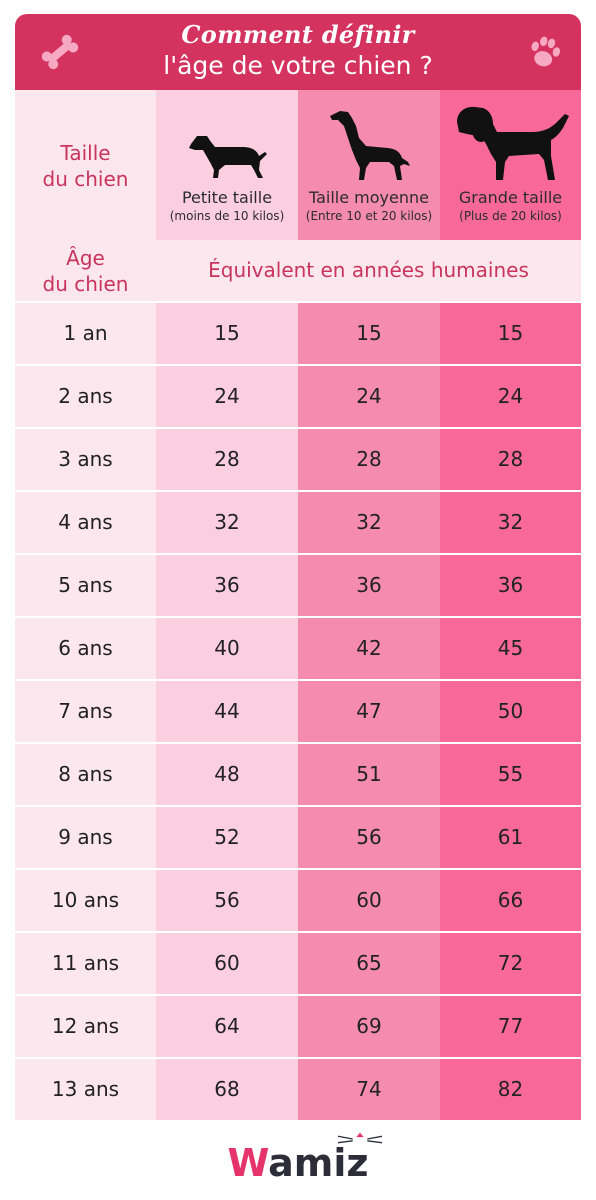 The height and width of the screenshot is (1200, 596). I want to click on column-small-note: (moins de 10 kilos), so click(227, 216).